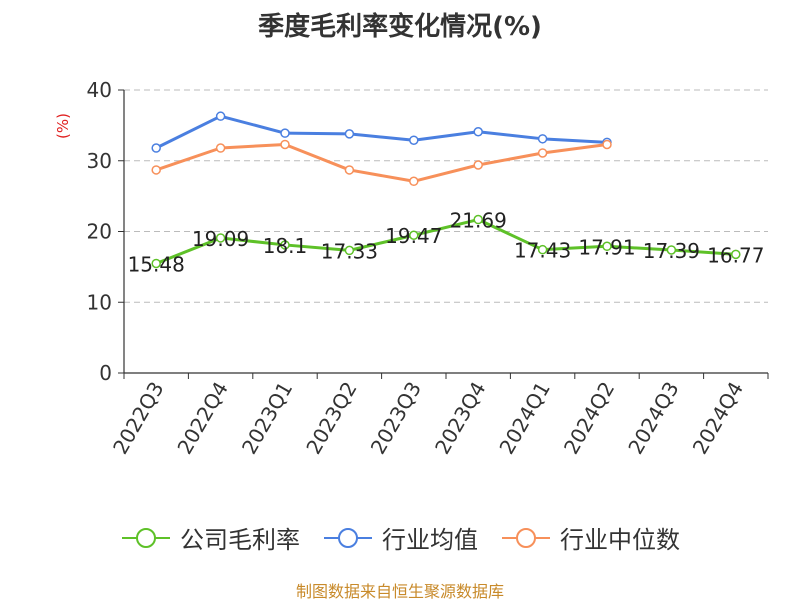 Image resolution: width=800 pixels, height=602 pixels. What do you see at coordinates (460, 418) in the screenshot?
I see `x-tick-label: 2023Q4` at bounding box center [460, 418].